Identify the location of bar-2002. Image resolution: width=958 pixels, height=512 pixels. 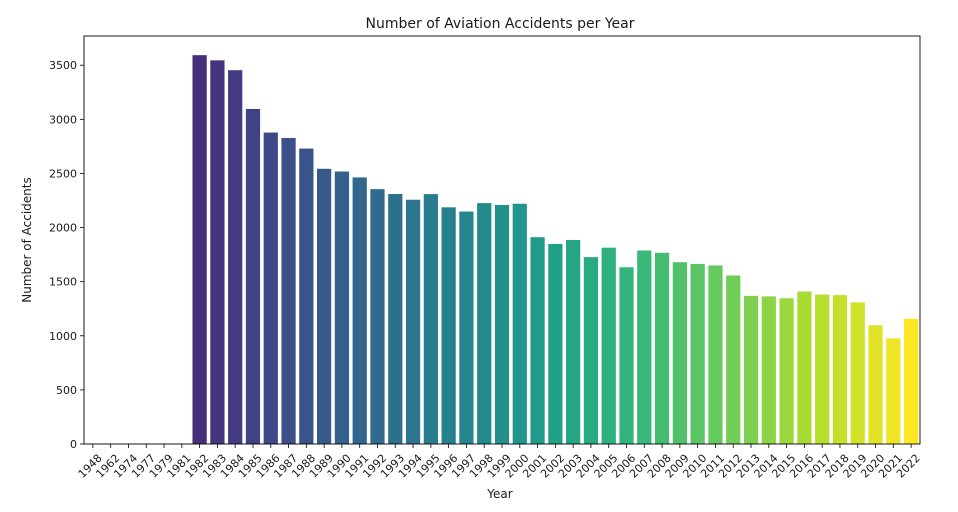
(555, 344).